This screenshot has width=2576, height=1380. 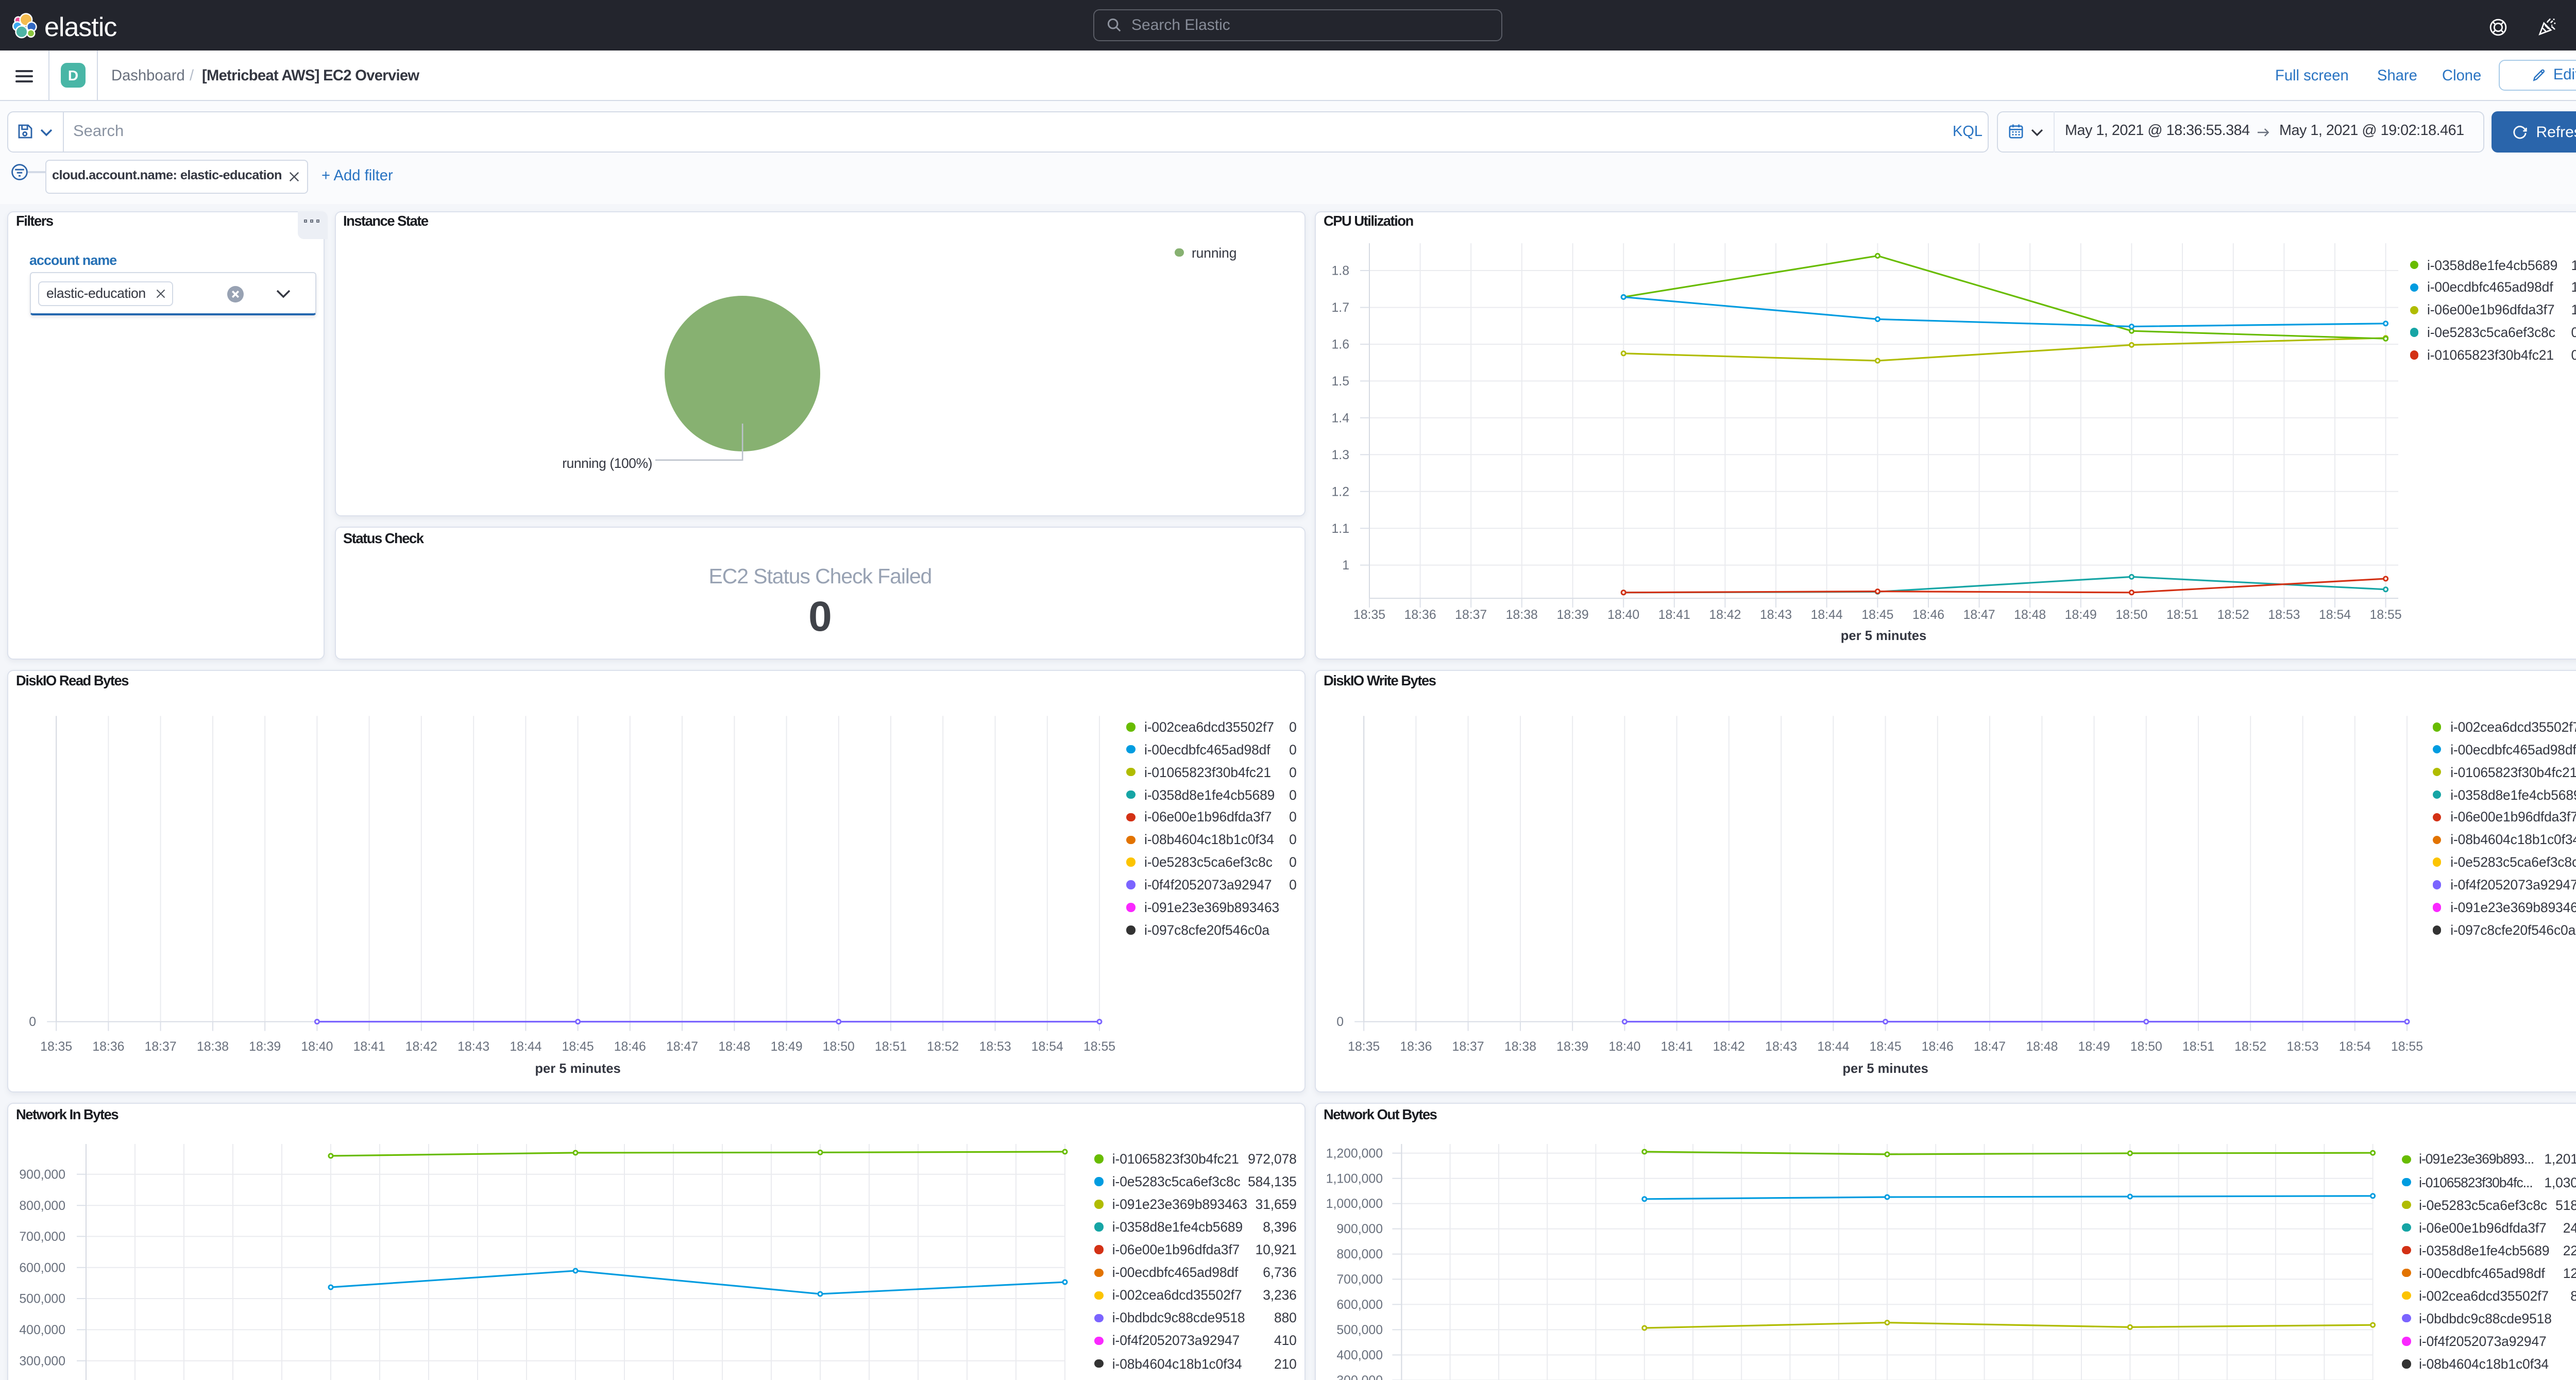 I want to click on svg-text: 1.4, so click(x=1341, y=418).